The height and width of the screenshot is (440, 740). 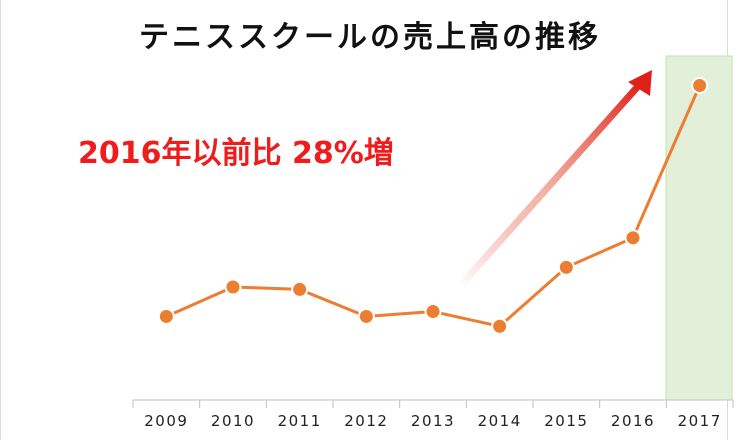 What do you see at coordinates (640, 83) in the screenshot?
I see `trend-arrow-head` at bounding box center [640, 83].